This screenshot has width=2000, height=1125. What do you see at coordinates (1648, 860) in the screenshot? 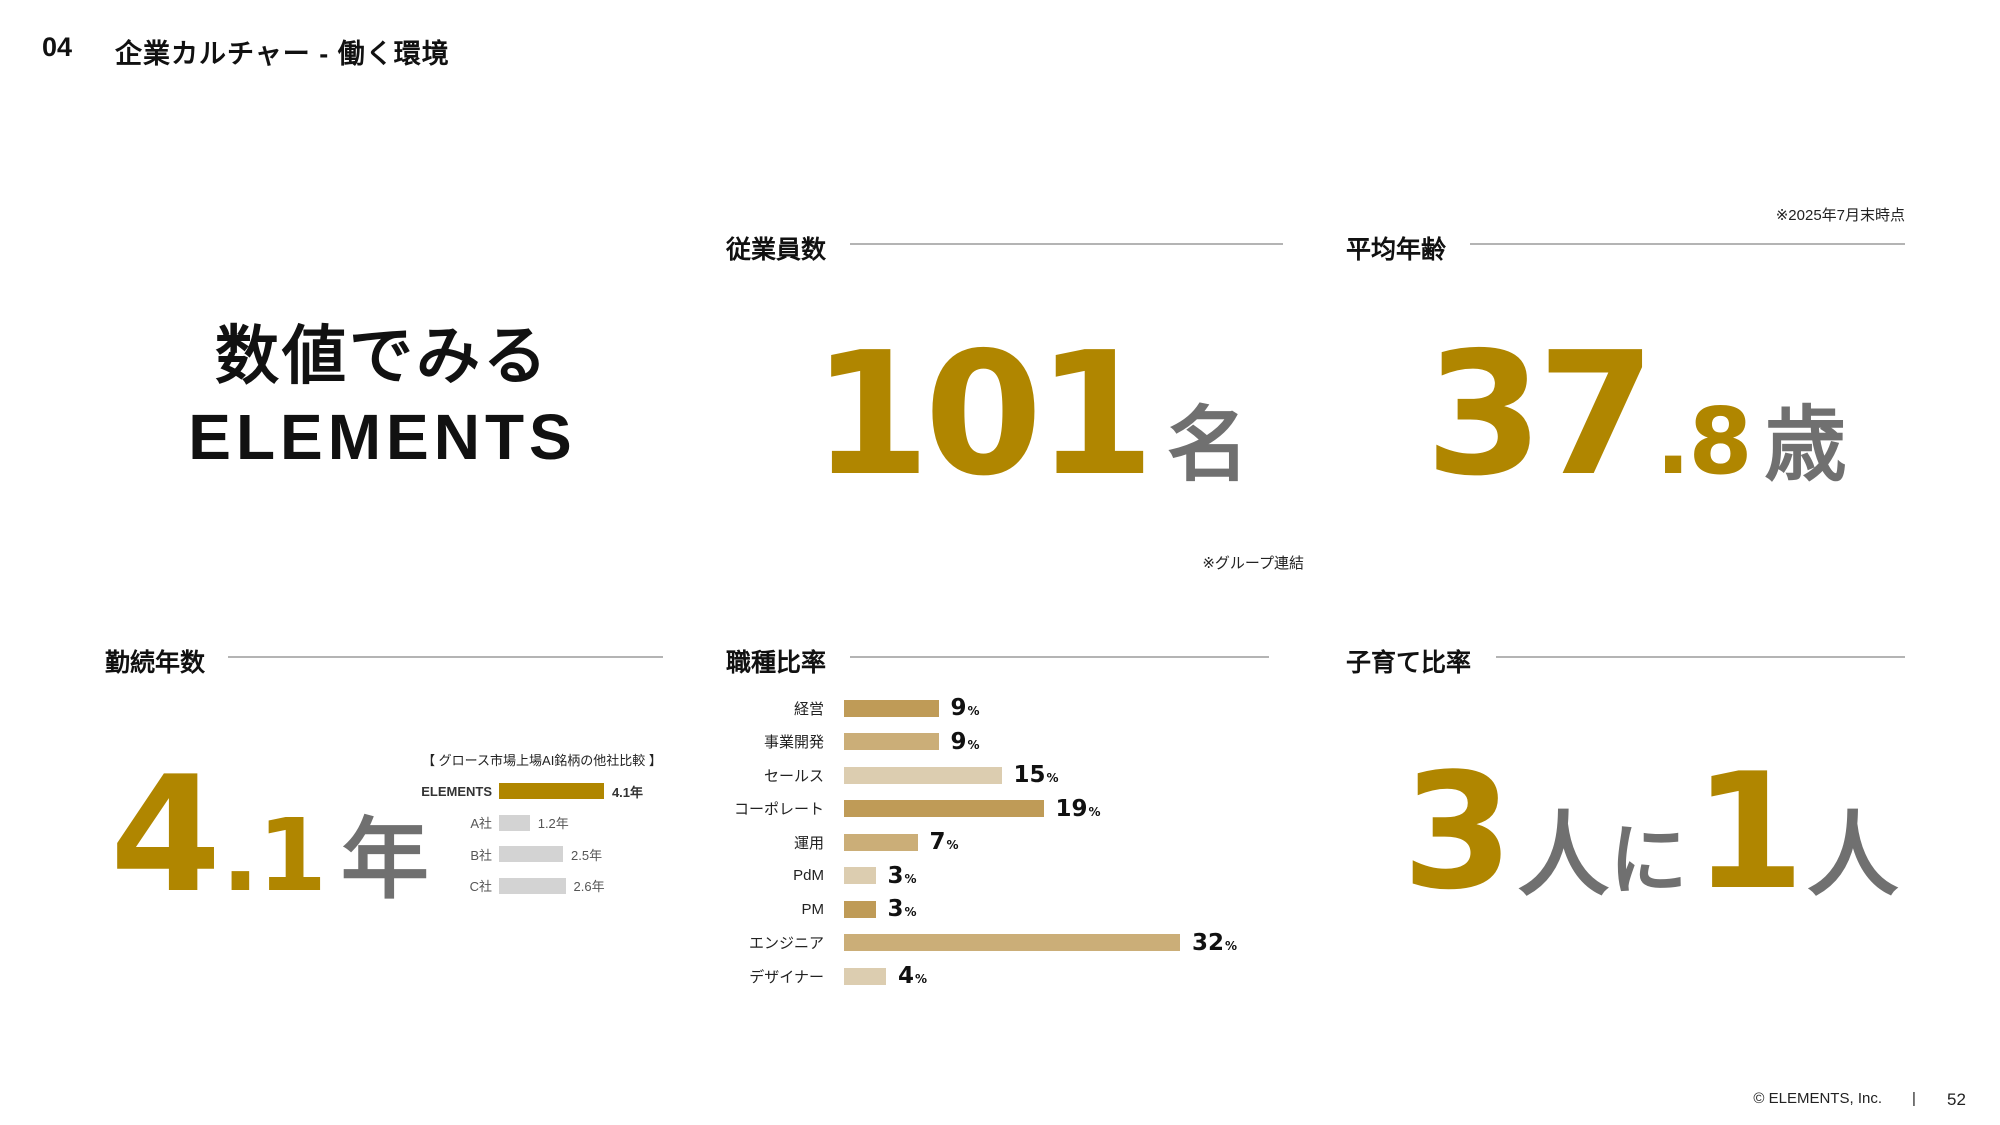
I see `parenting-mid: に` at bounding box center [1648, 860].